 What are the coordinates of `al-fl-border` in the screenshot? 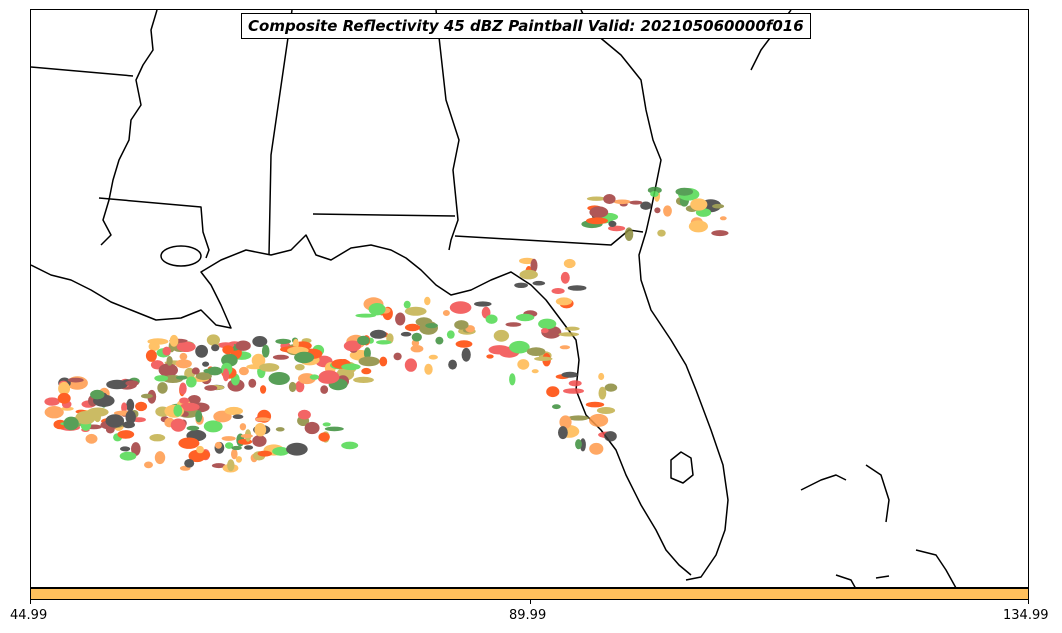 It's located at (384, 215).